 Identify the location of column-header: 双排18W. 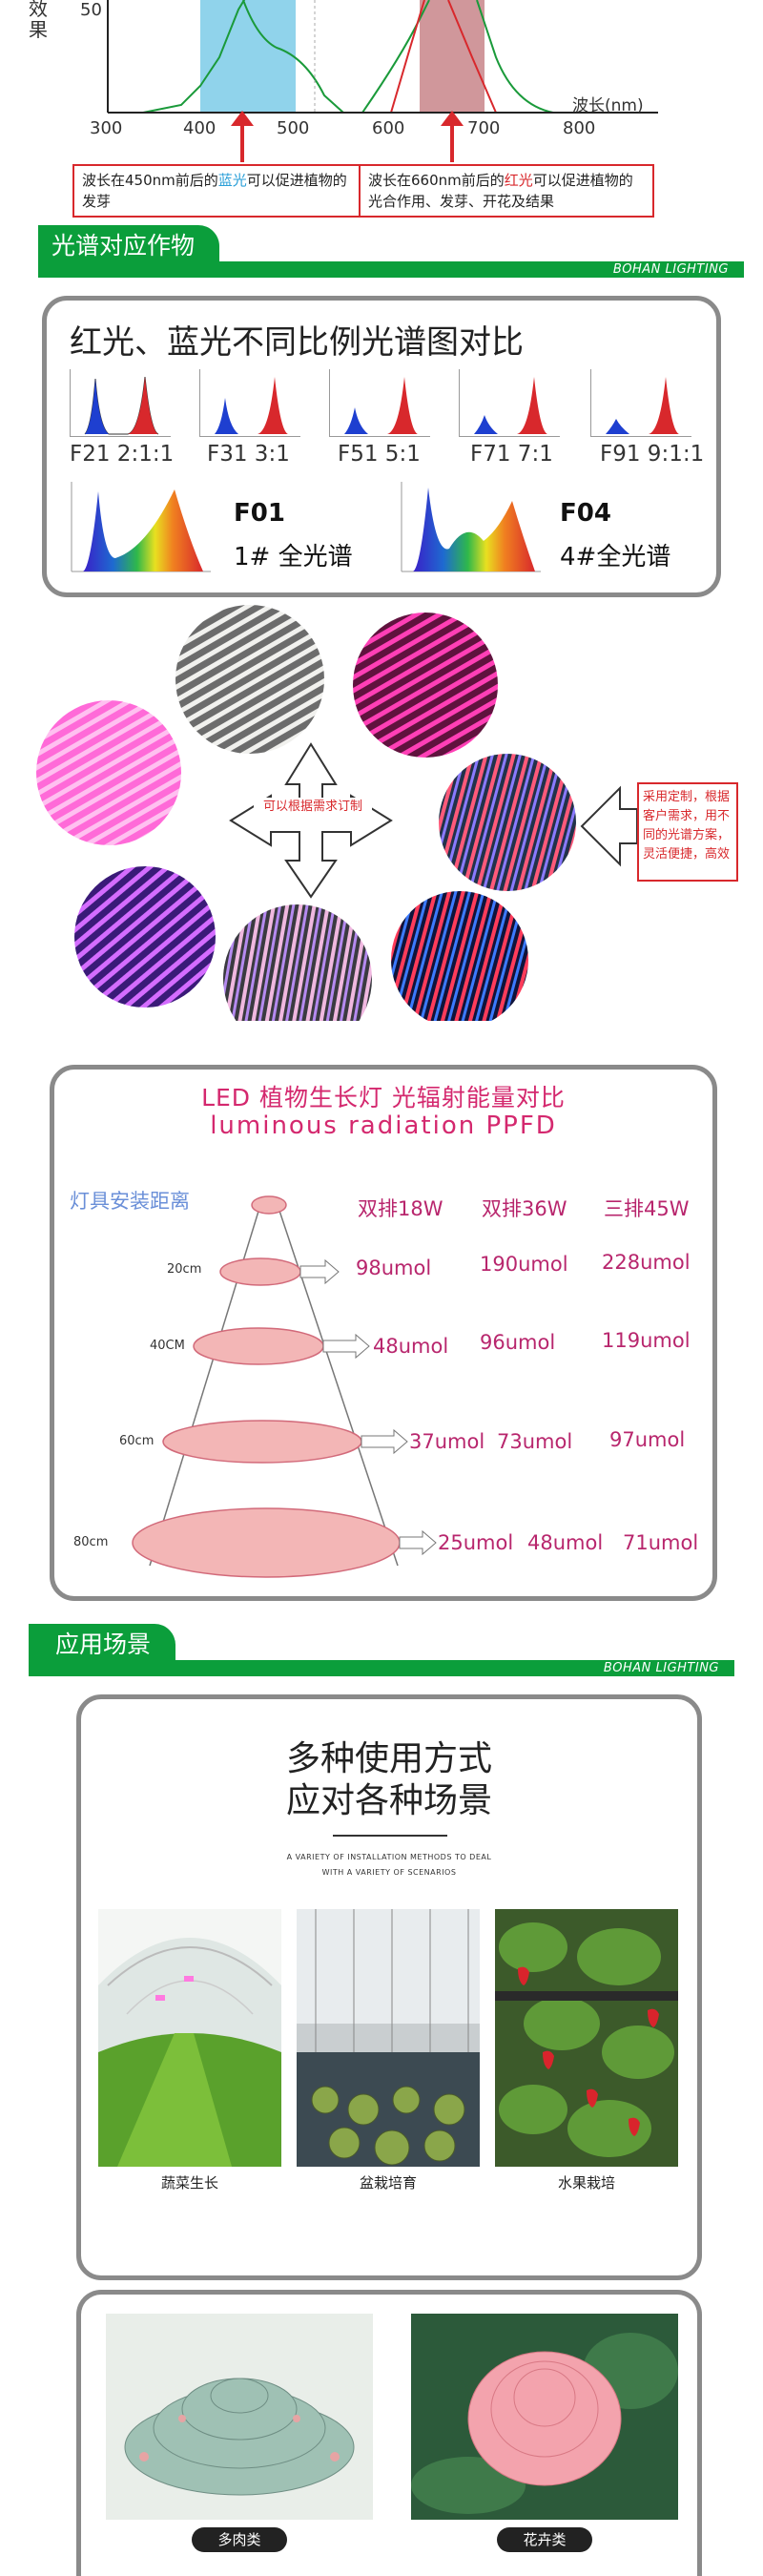
(400, 1208).